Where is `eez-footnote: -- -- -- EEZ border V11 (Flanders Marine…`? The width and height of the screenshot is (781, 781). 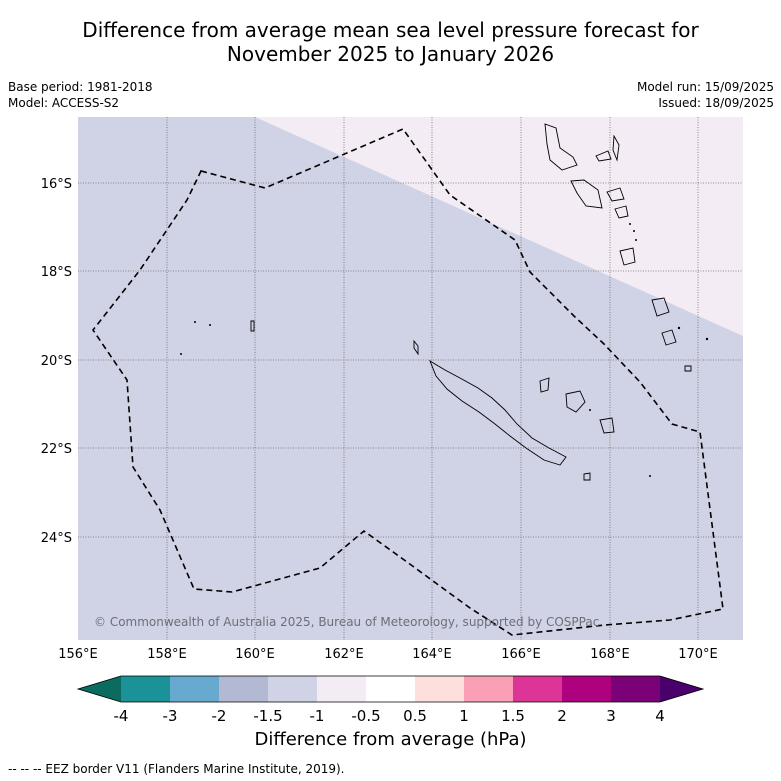
eez-footnote: -- -- -- EEZ border V11 (Flanders Marine… is located at coordinates (176, 769).